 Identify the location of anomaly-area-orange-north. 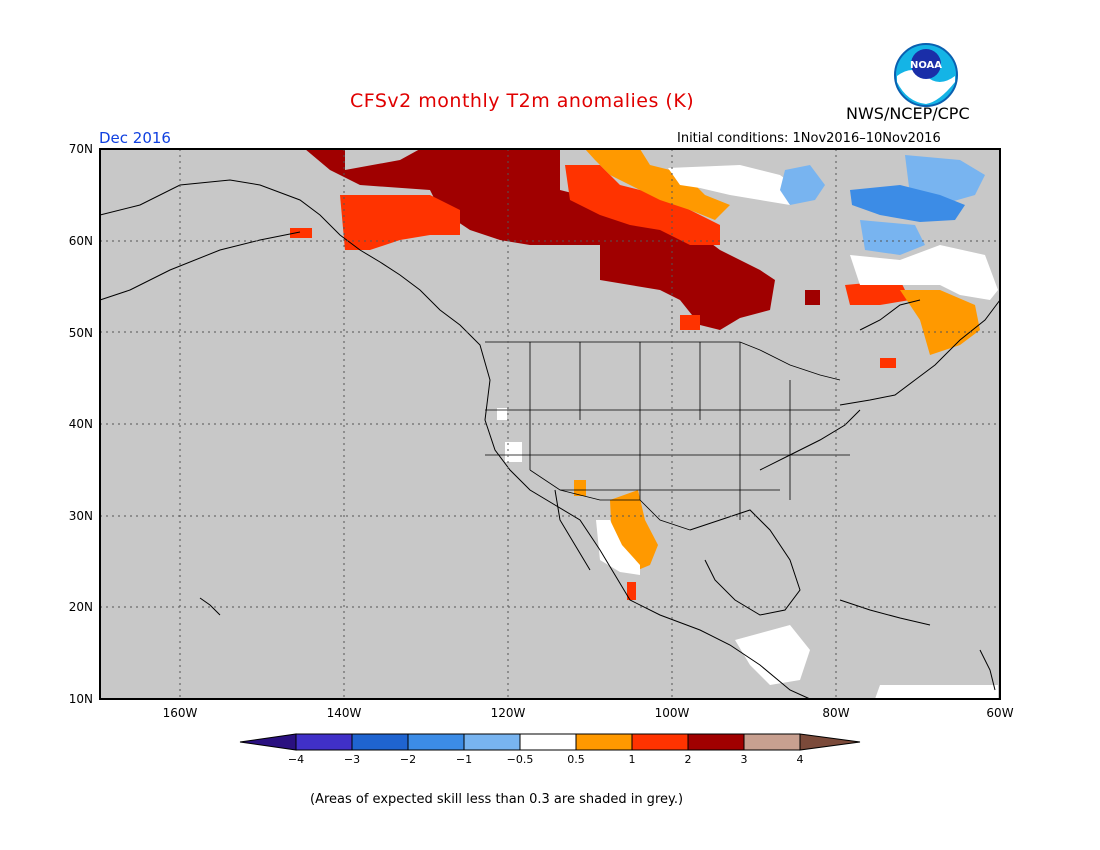
(657, 184).